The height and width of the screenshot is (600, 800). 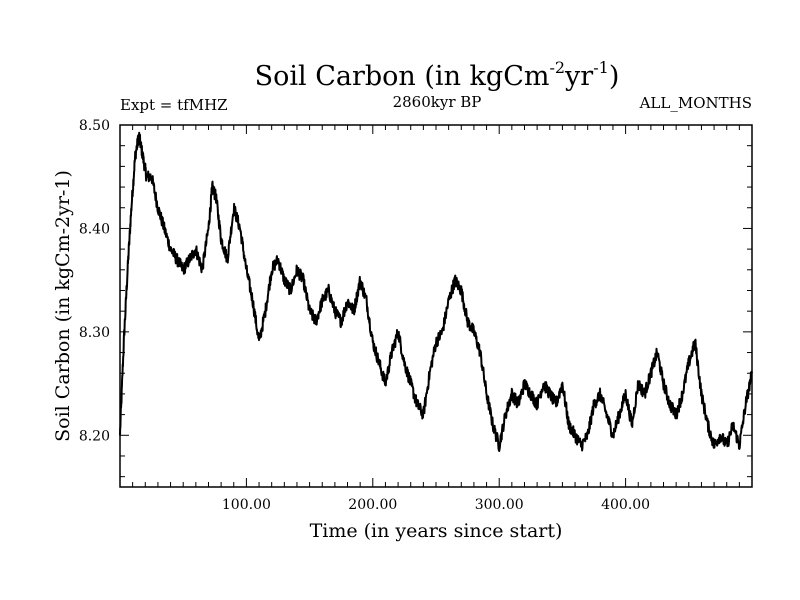 What do you see at coordinates (94, 333) in the screenshot?
I see `y-tick-label: 8.30` at bounding box center [94, 333].